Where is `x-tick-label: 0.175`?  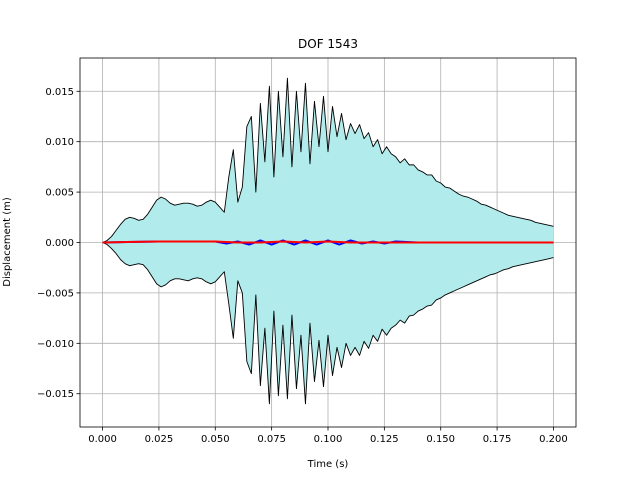 x-tick-label: 0.175 is located at coordinates (497, 439).